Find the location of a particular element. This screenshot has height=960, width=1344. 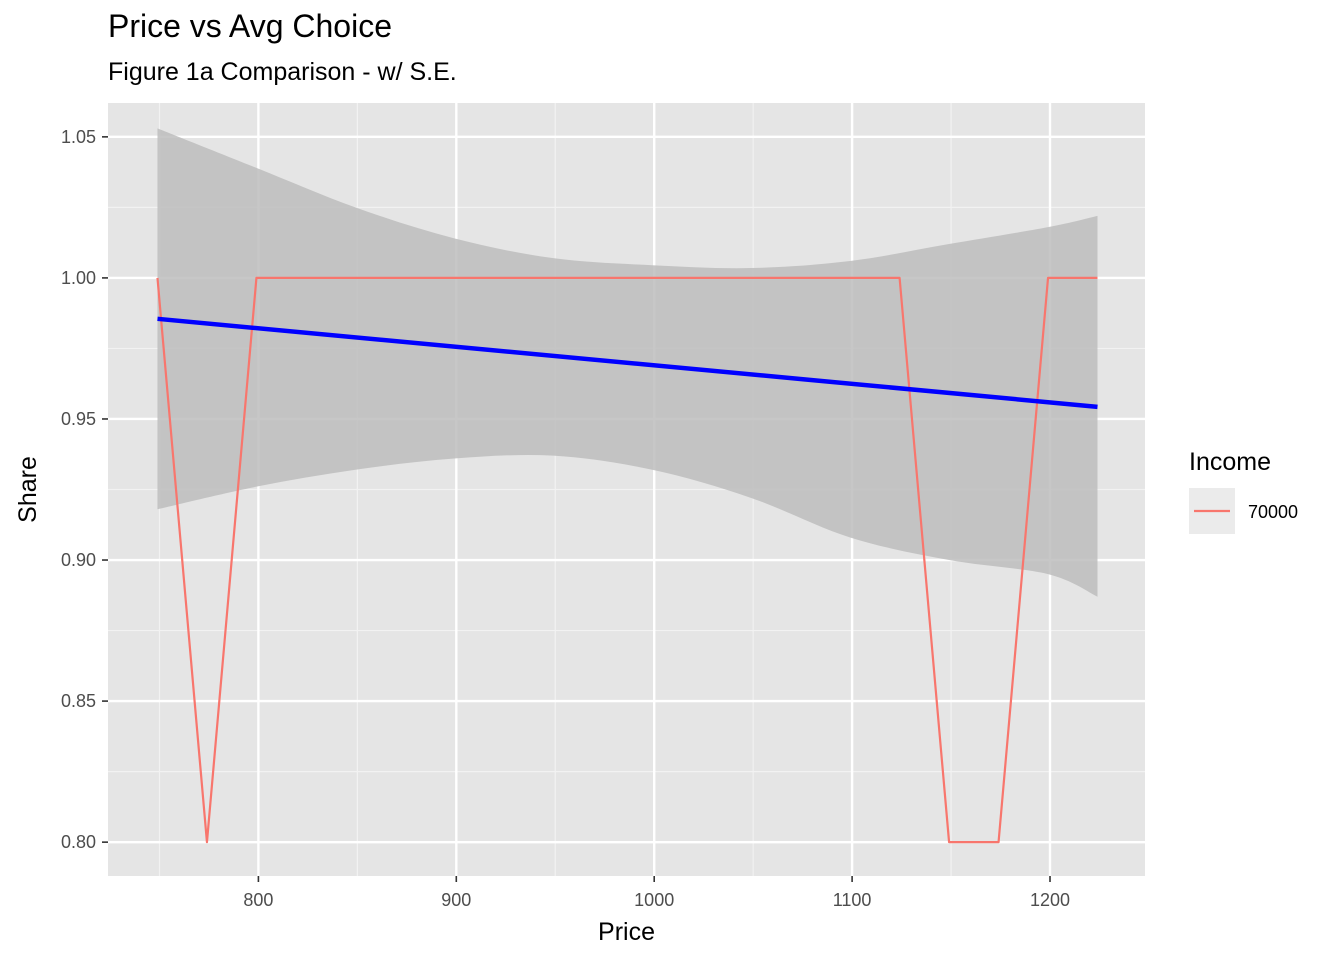

x-axis-title: Price is located at coordinates (626, 932).